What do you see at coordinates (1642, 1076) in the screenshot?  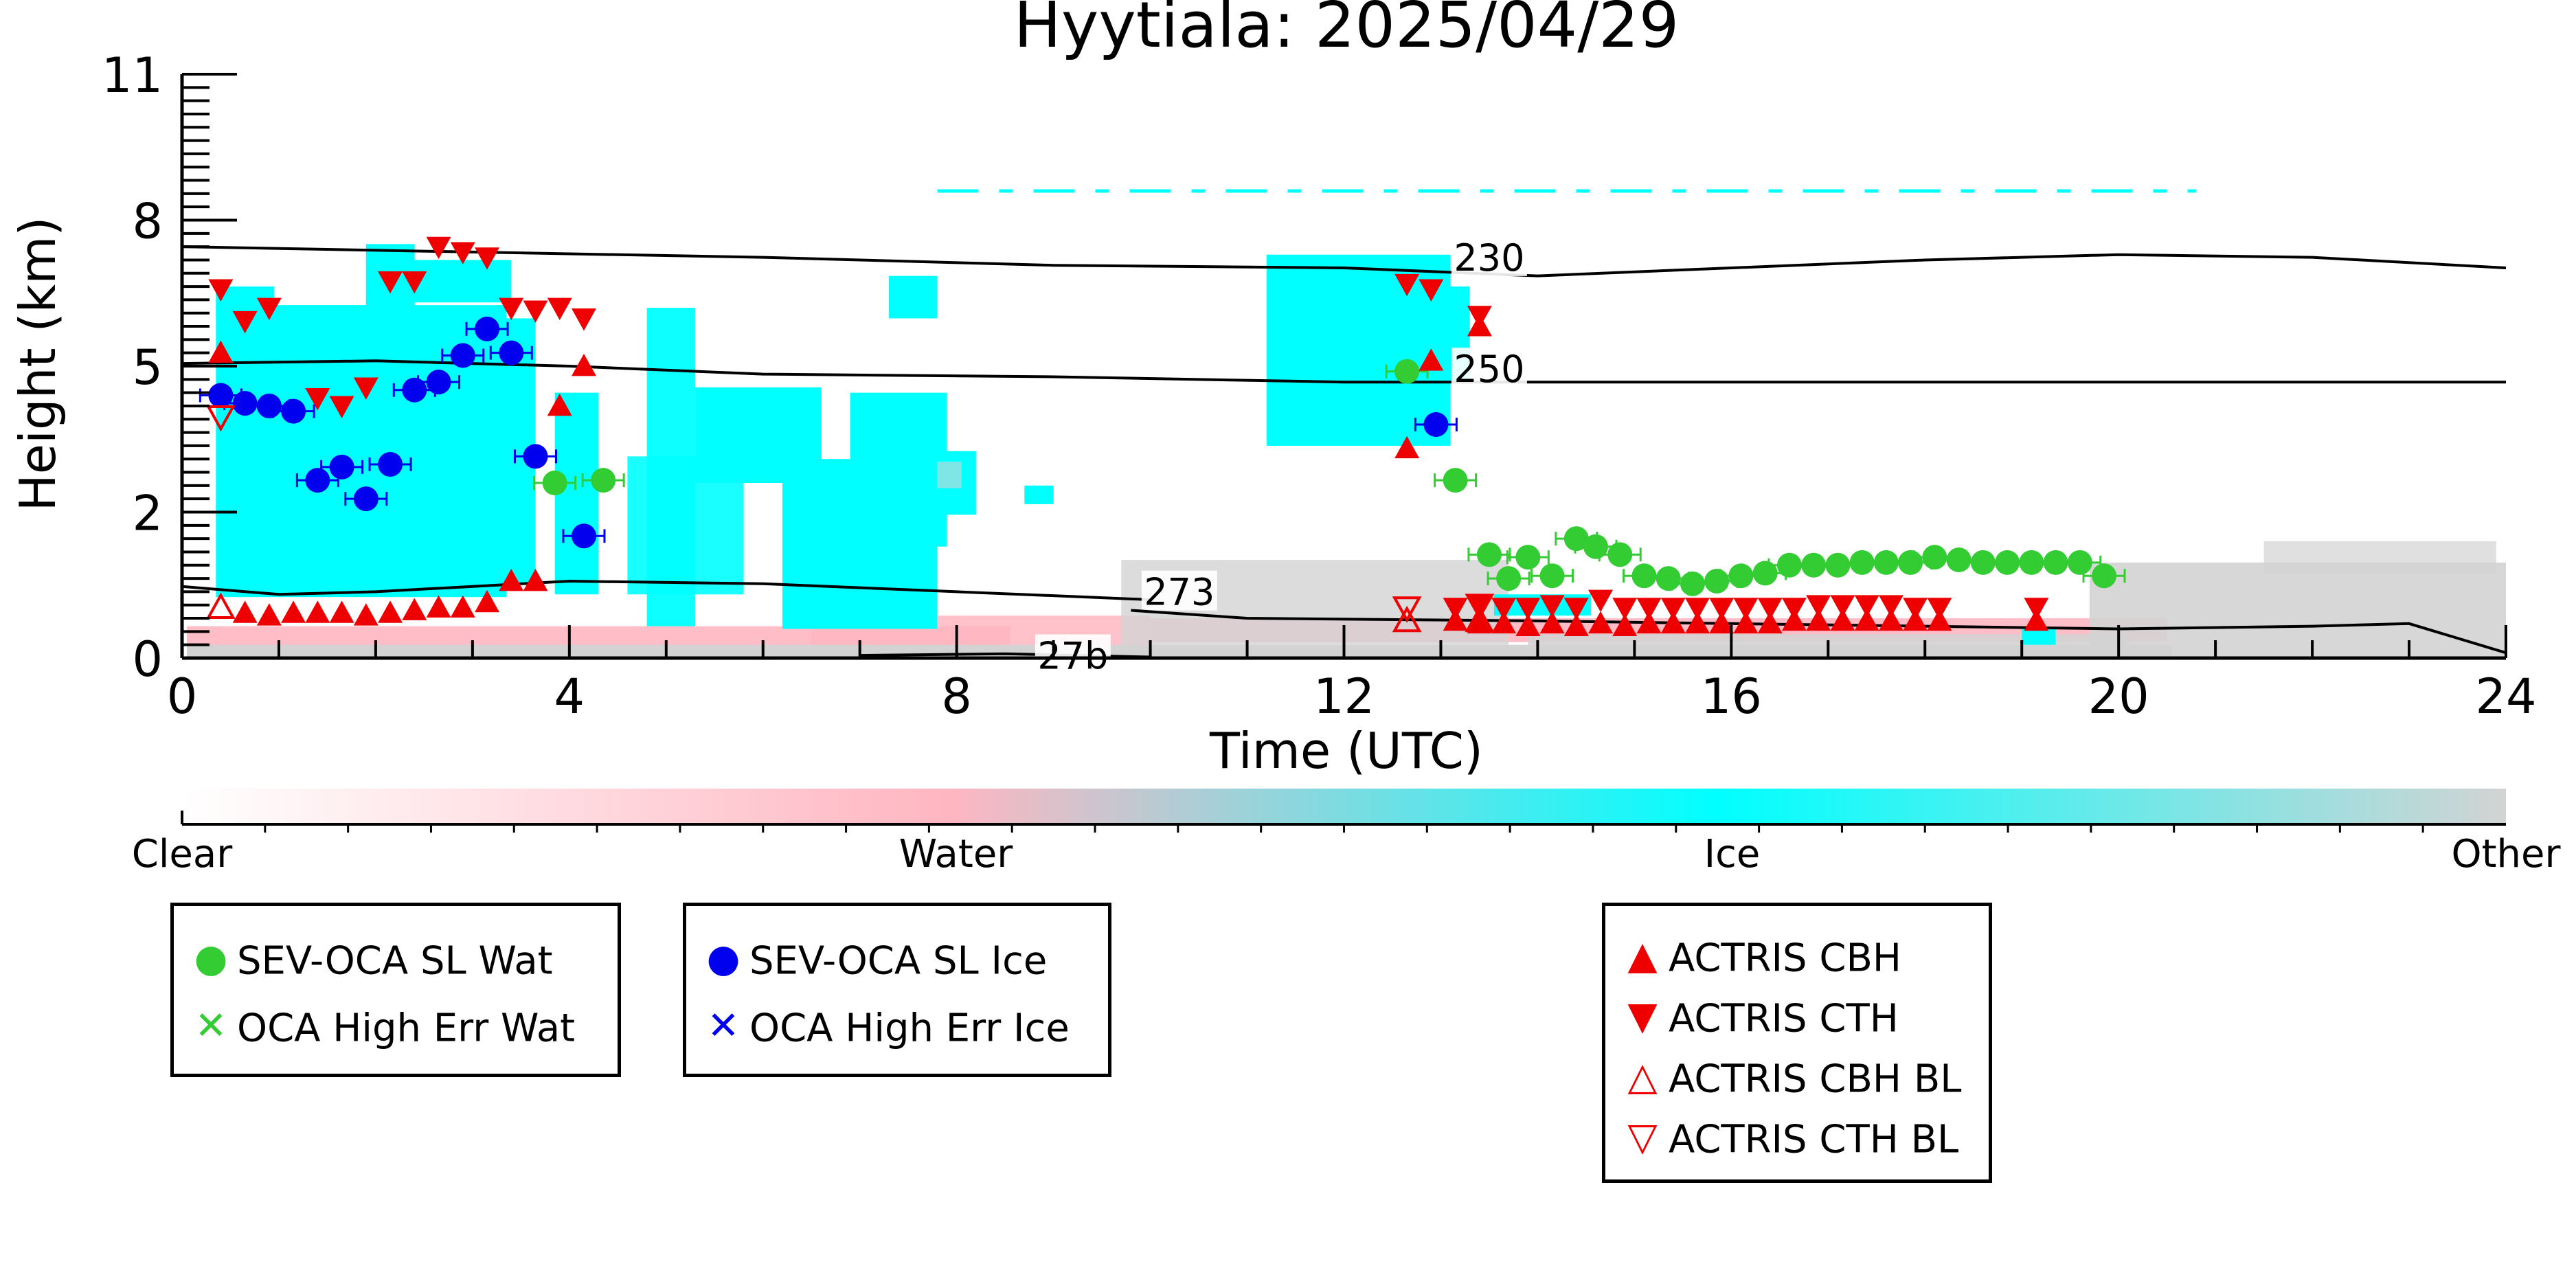 I see `red-open-triangle-up-icon: △` at bounding box center [1642, 1076].